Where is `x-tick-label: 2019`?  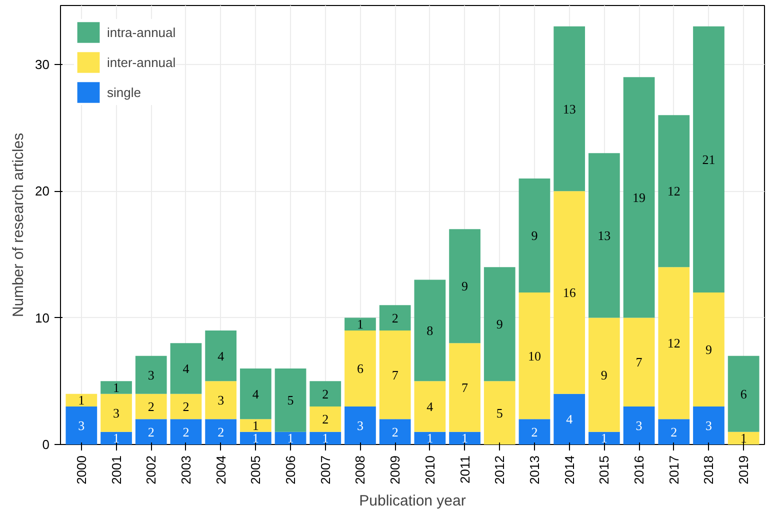
x-tick-label: 2019 is located at coordinates (744, 470).